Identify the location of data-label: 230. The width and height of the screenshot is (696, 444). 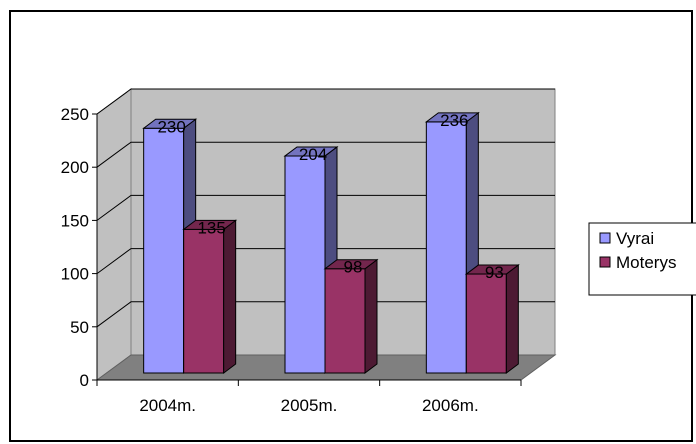
(171, 126).